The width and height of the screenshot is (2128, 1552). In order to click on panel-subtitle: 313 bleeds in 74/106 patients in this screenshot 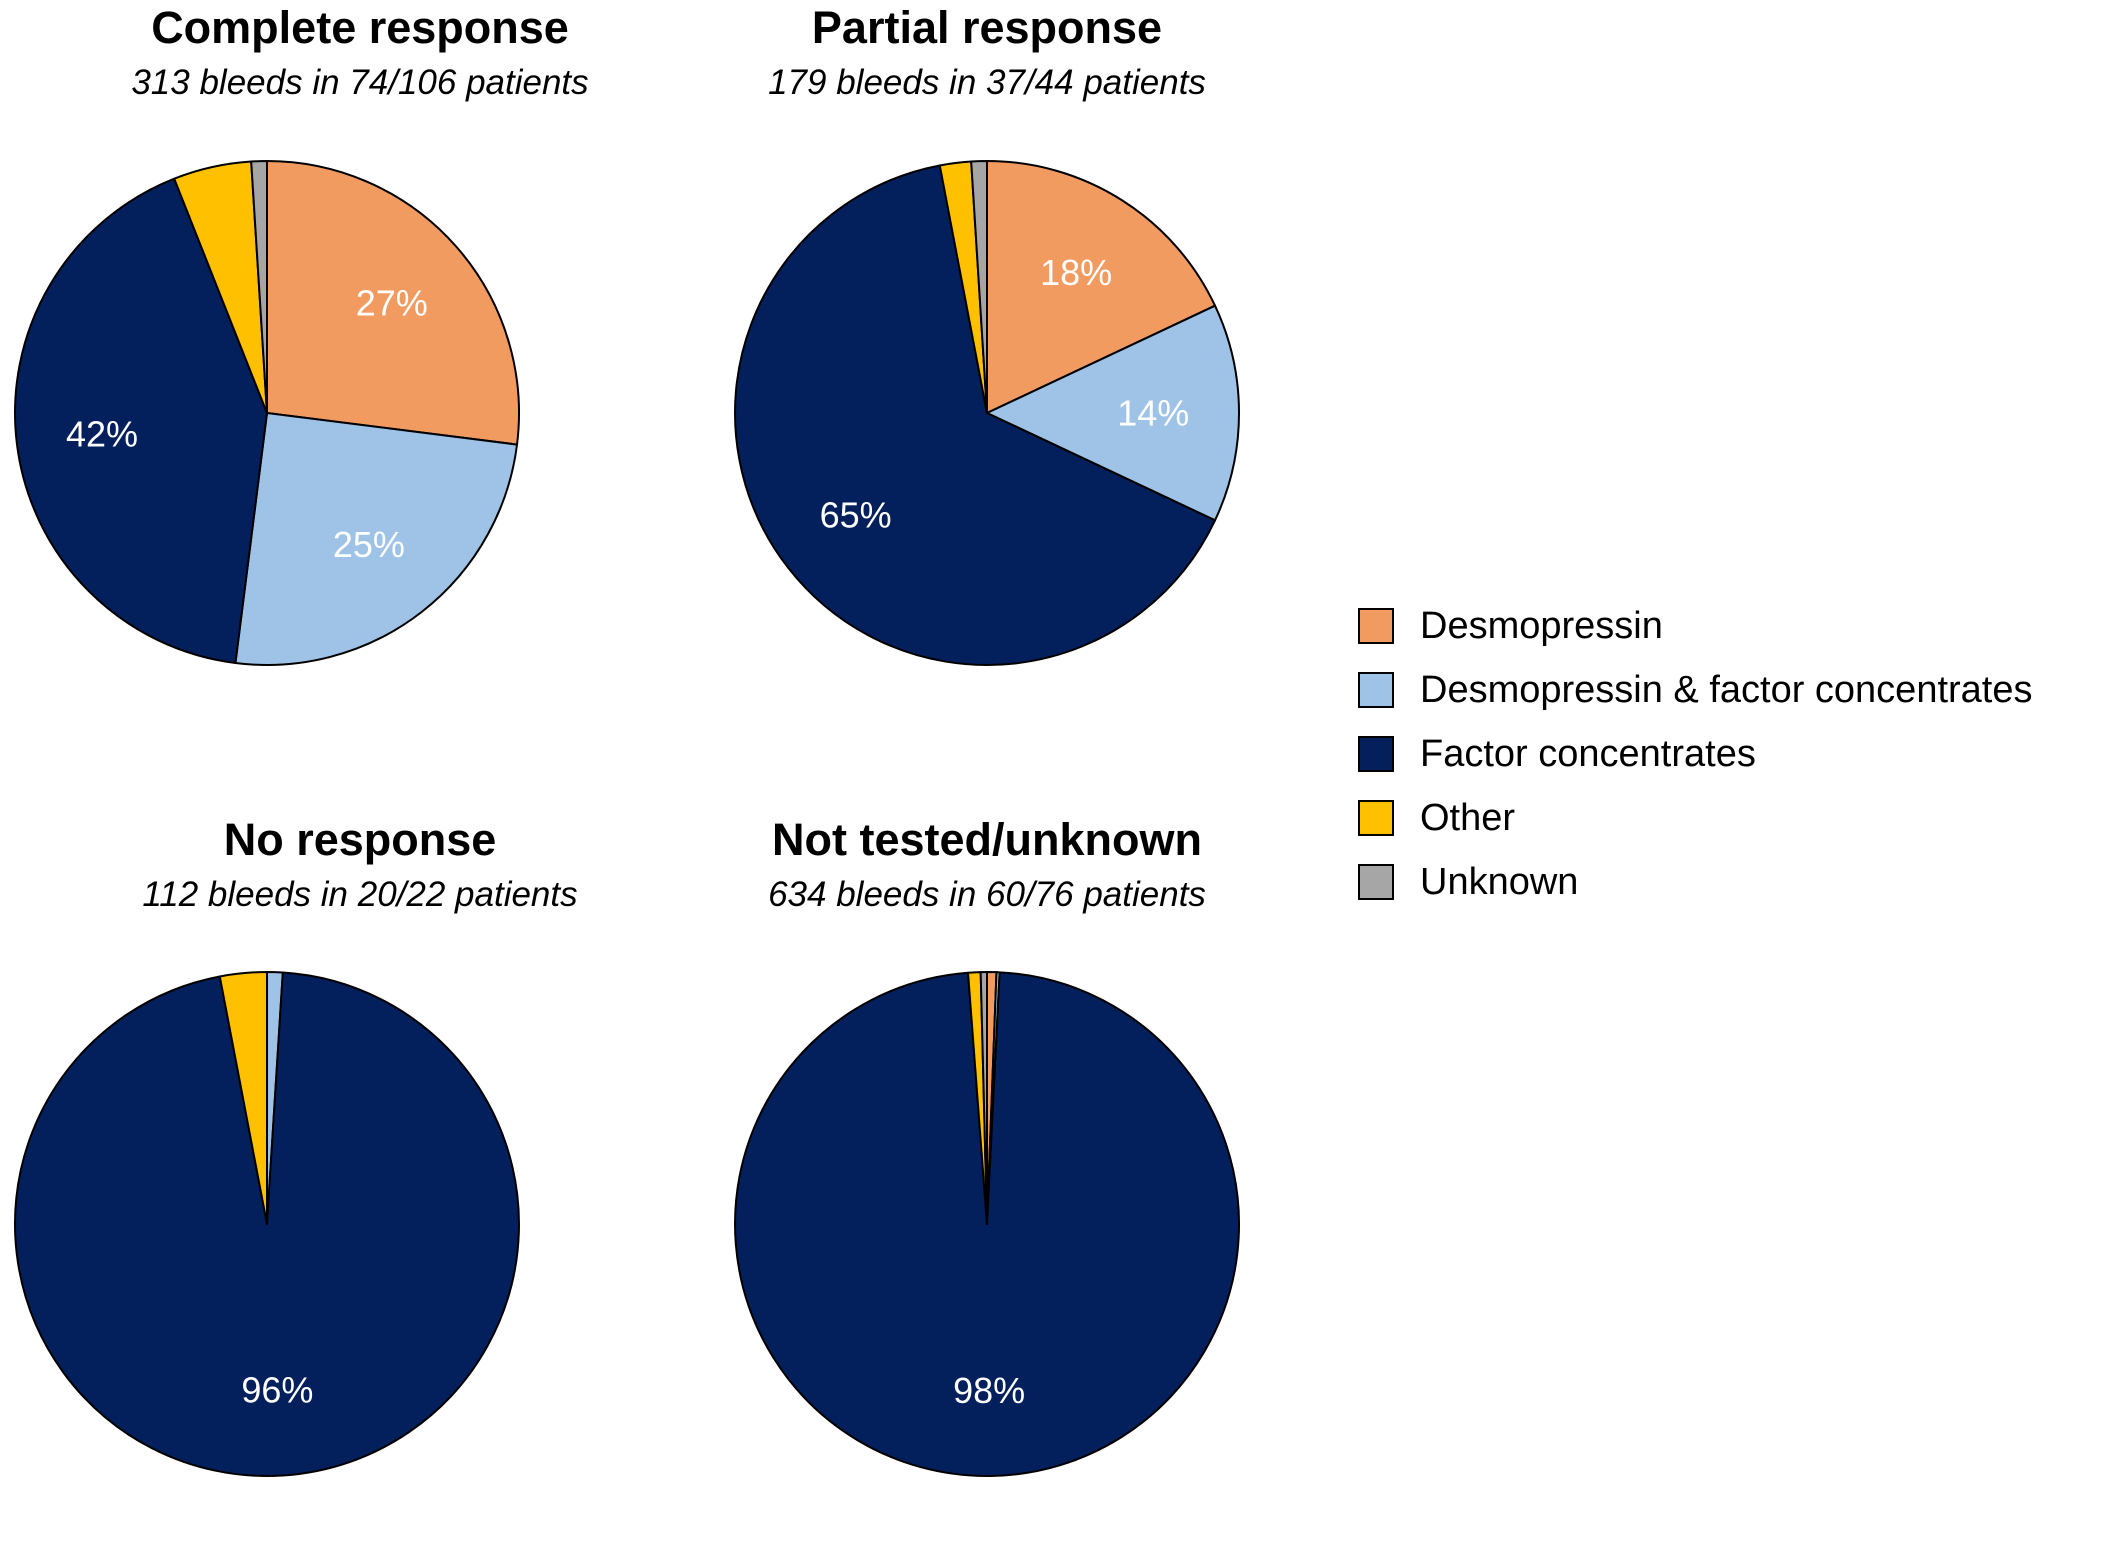, I will do `click(360, 82)`.